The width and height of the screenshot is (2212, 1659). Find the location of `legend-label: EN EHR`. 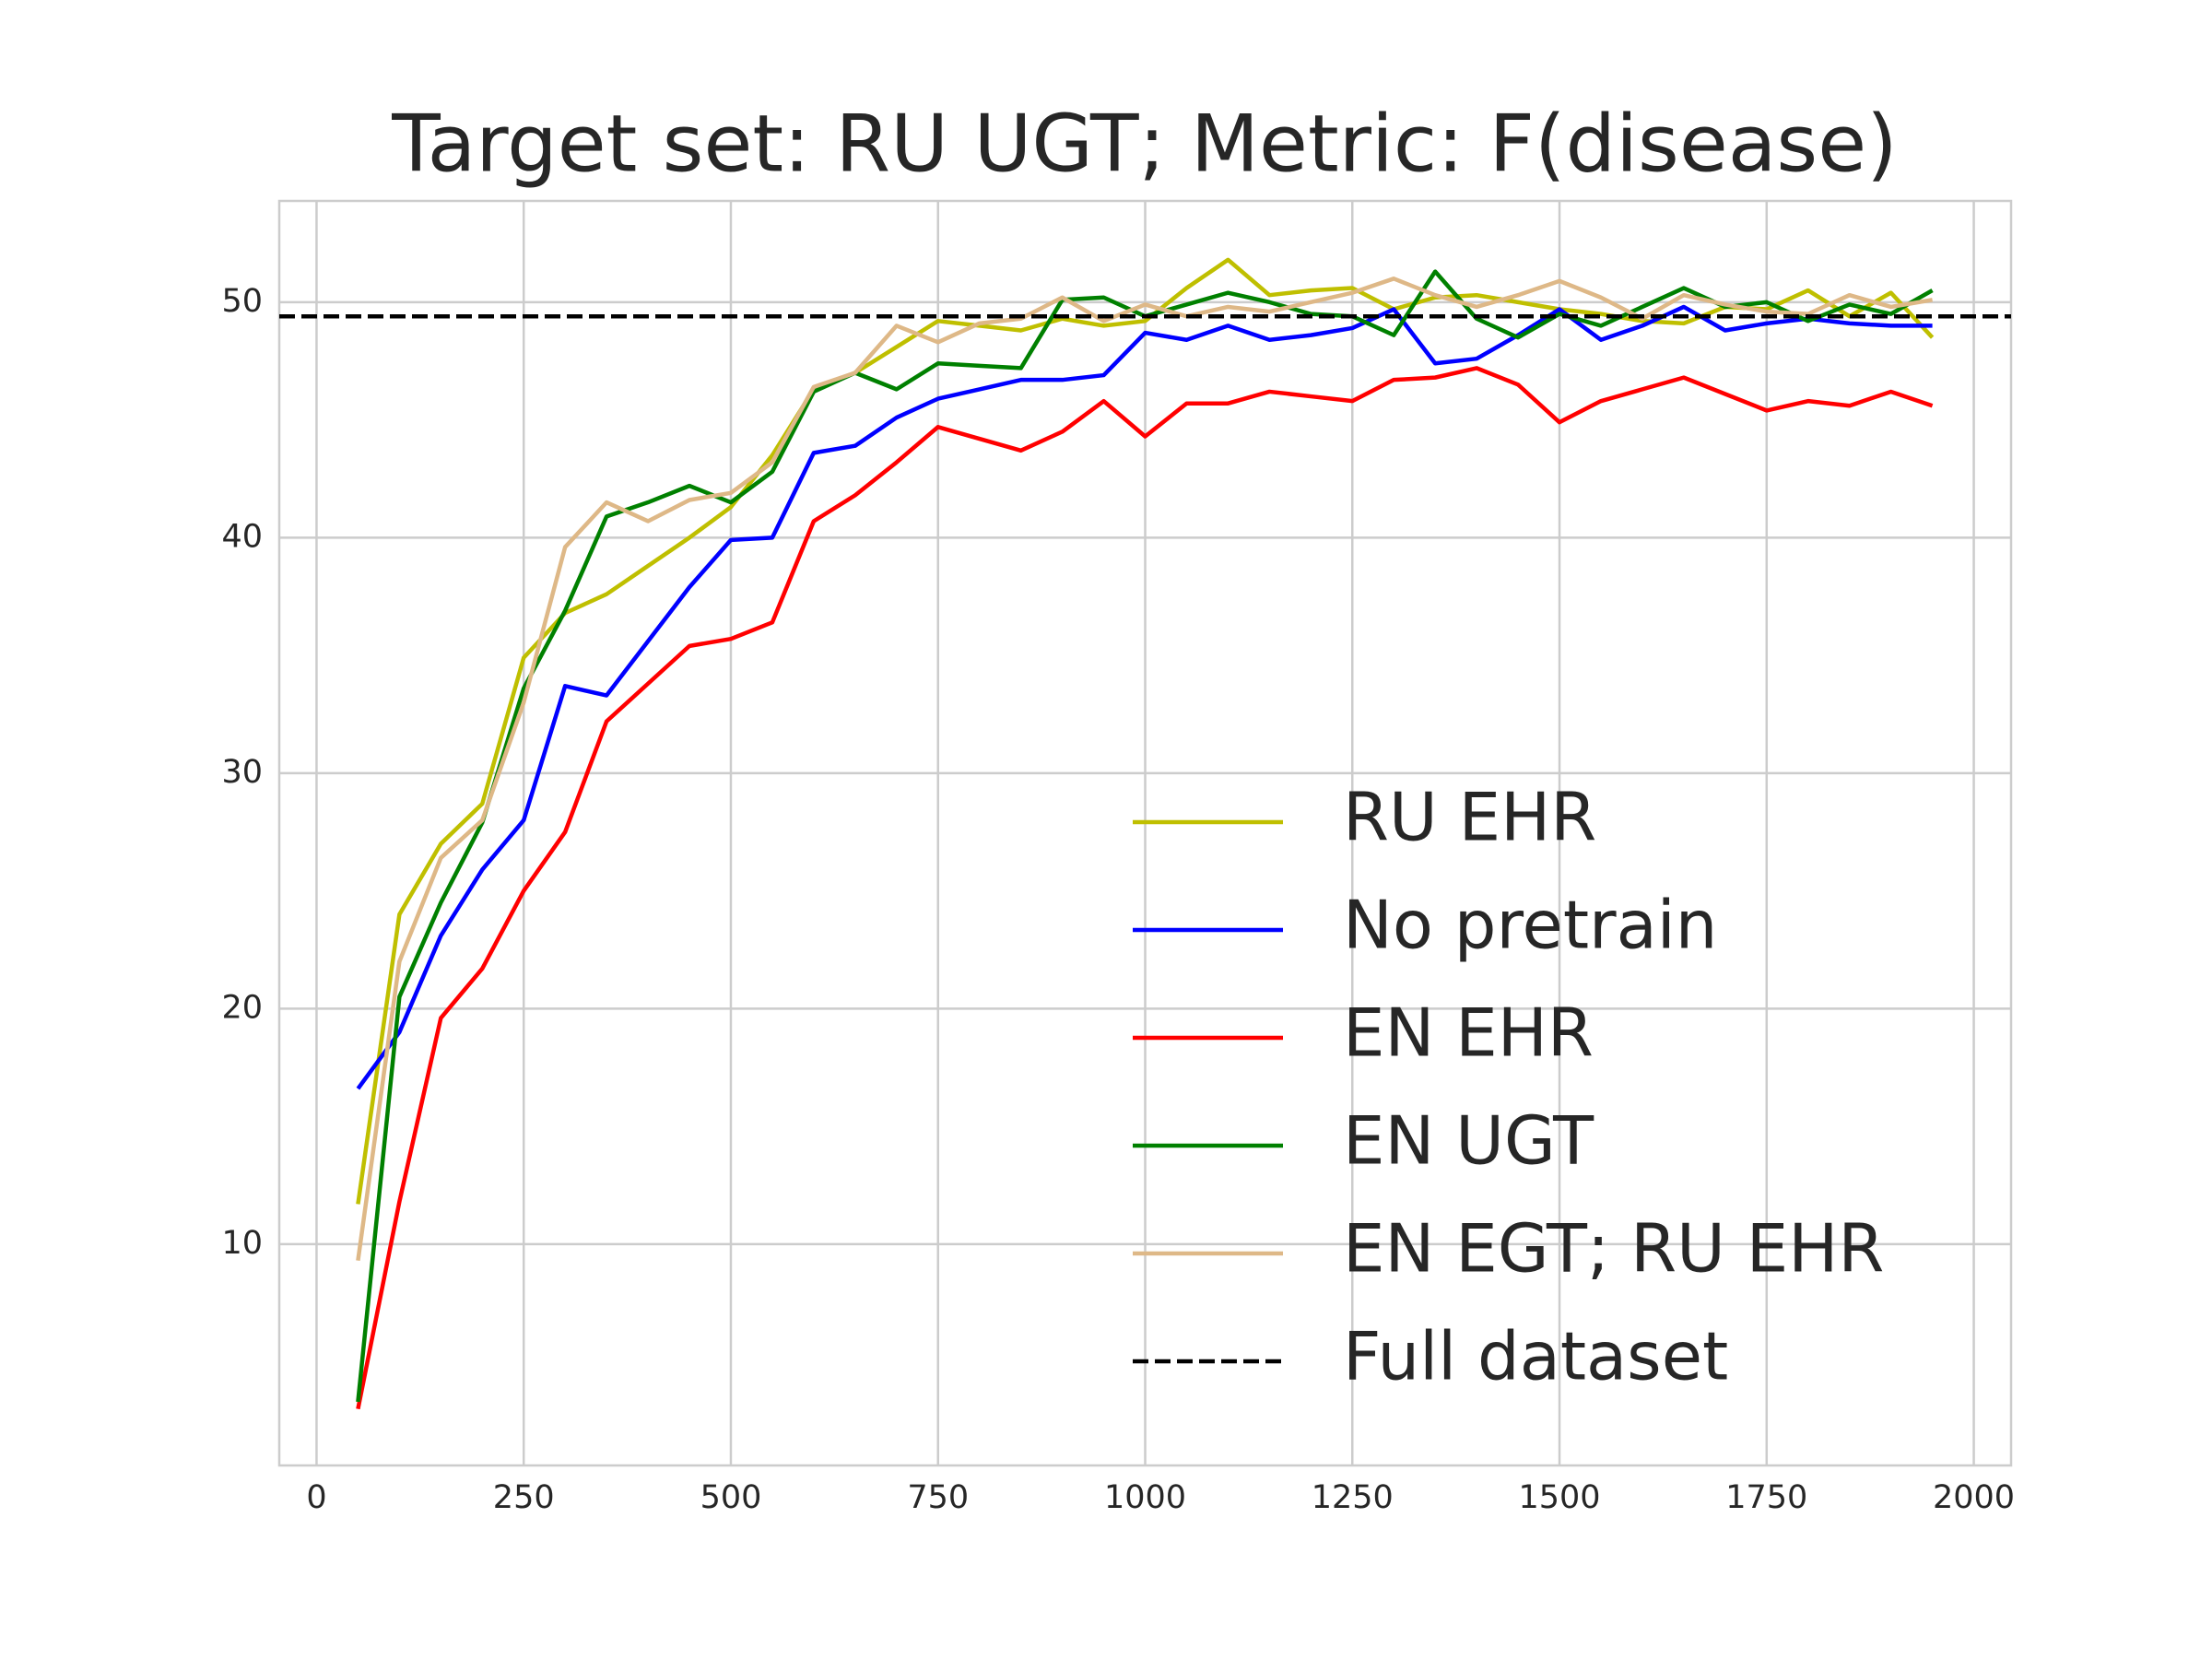

legend-label: EN EHR is located at coordinates (1468, 1033).